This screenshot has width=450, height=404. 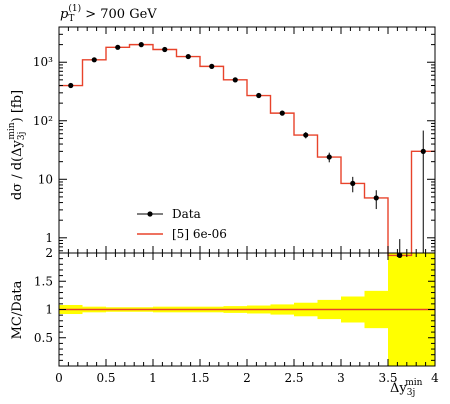 I want to click on x-tick-label-0: 0, so click(x=59, y=378).